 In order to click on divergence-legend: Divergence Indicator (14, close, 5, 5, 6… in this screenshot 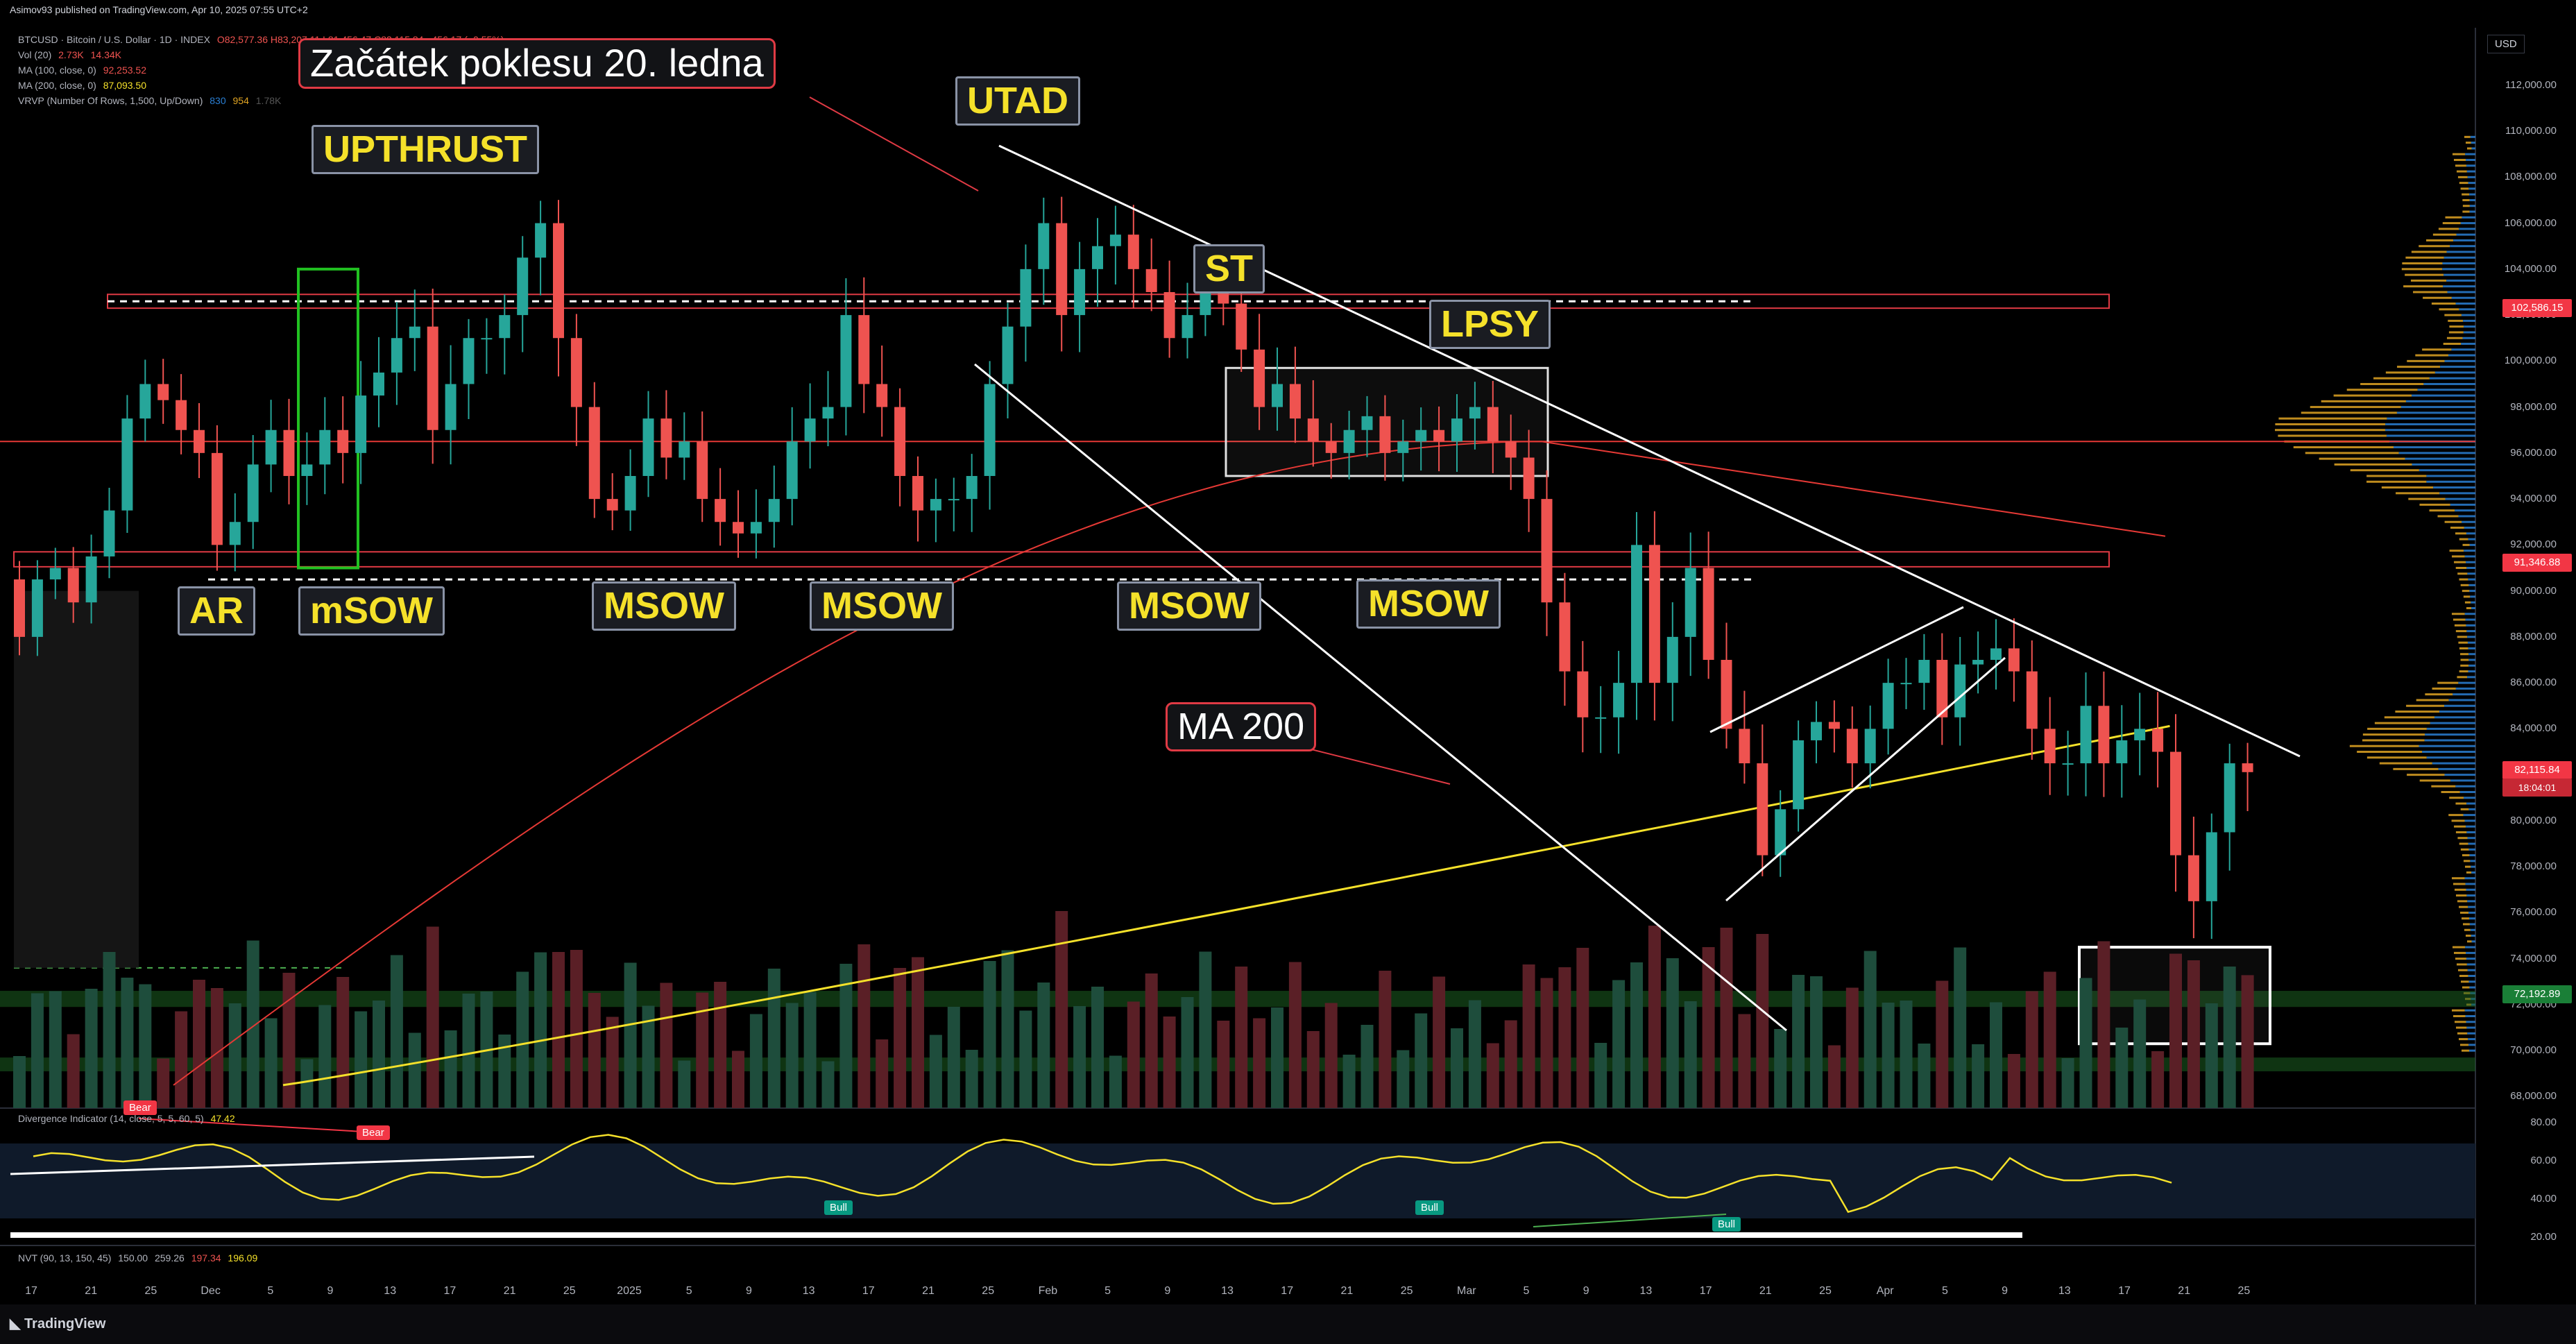, I will do `click(126, 1118)`.